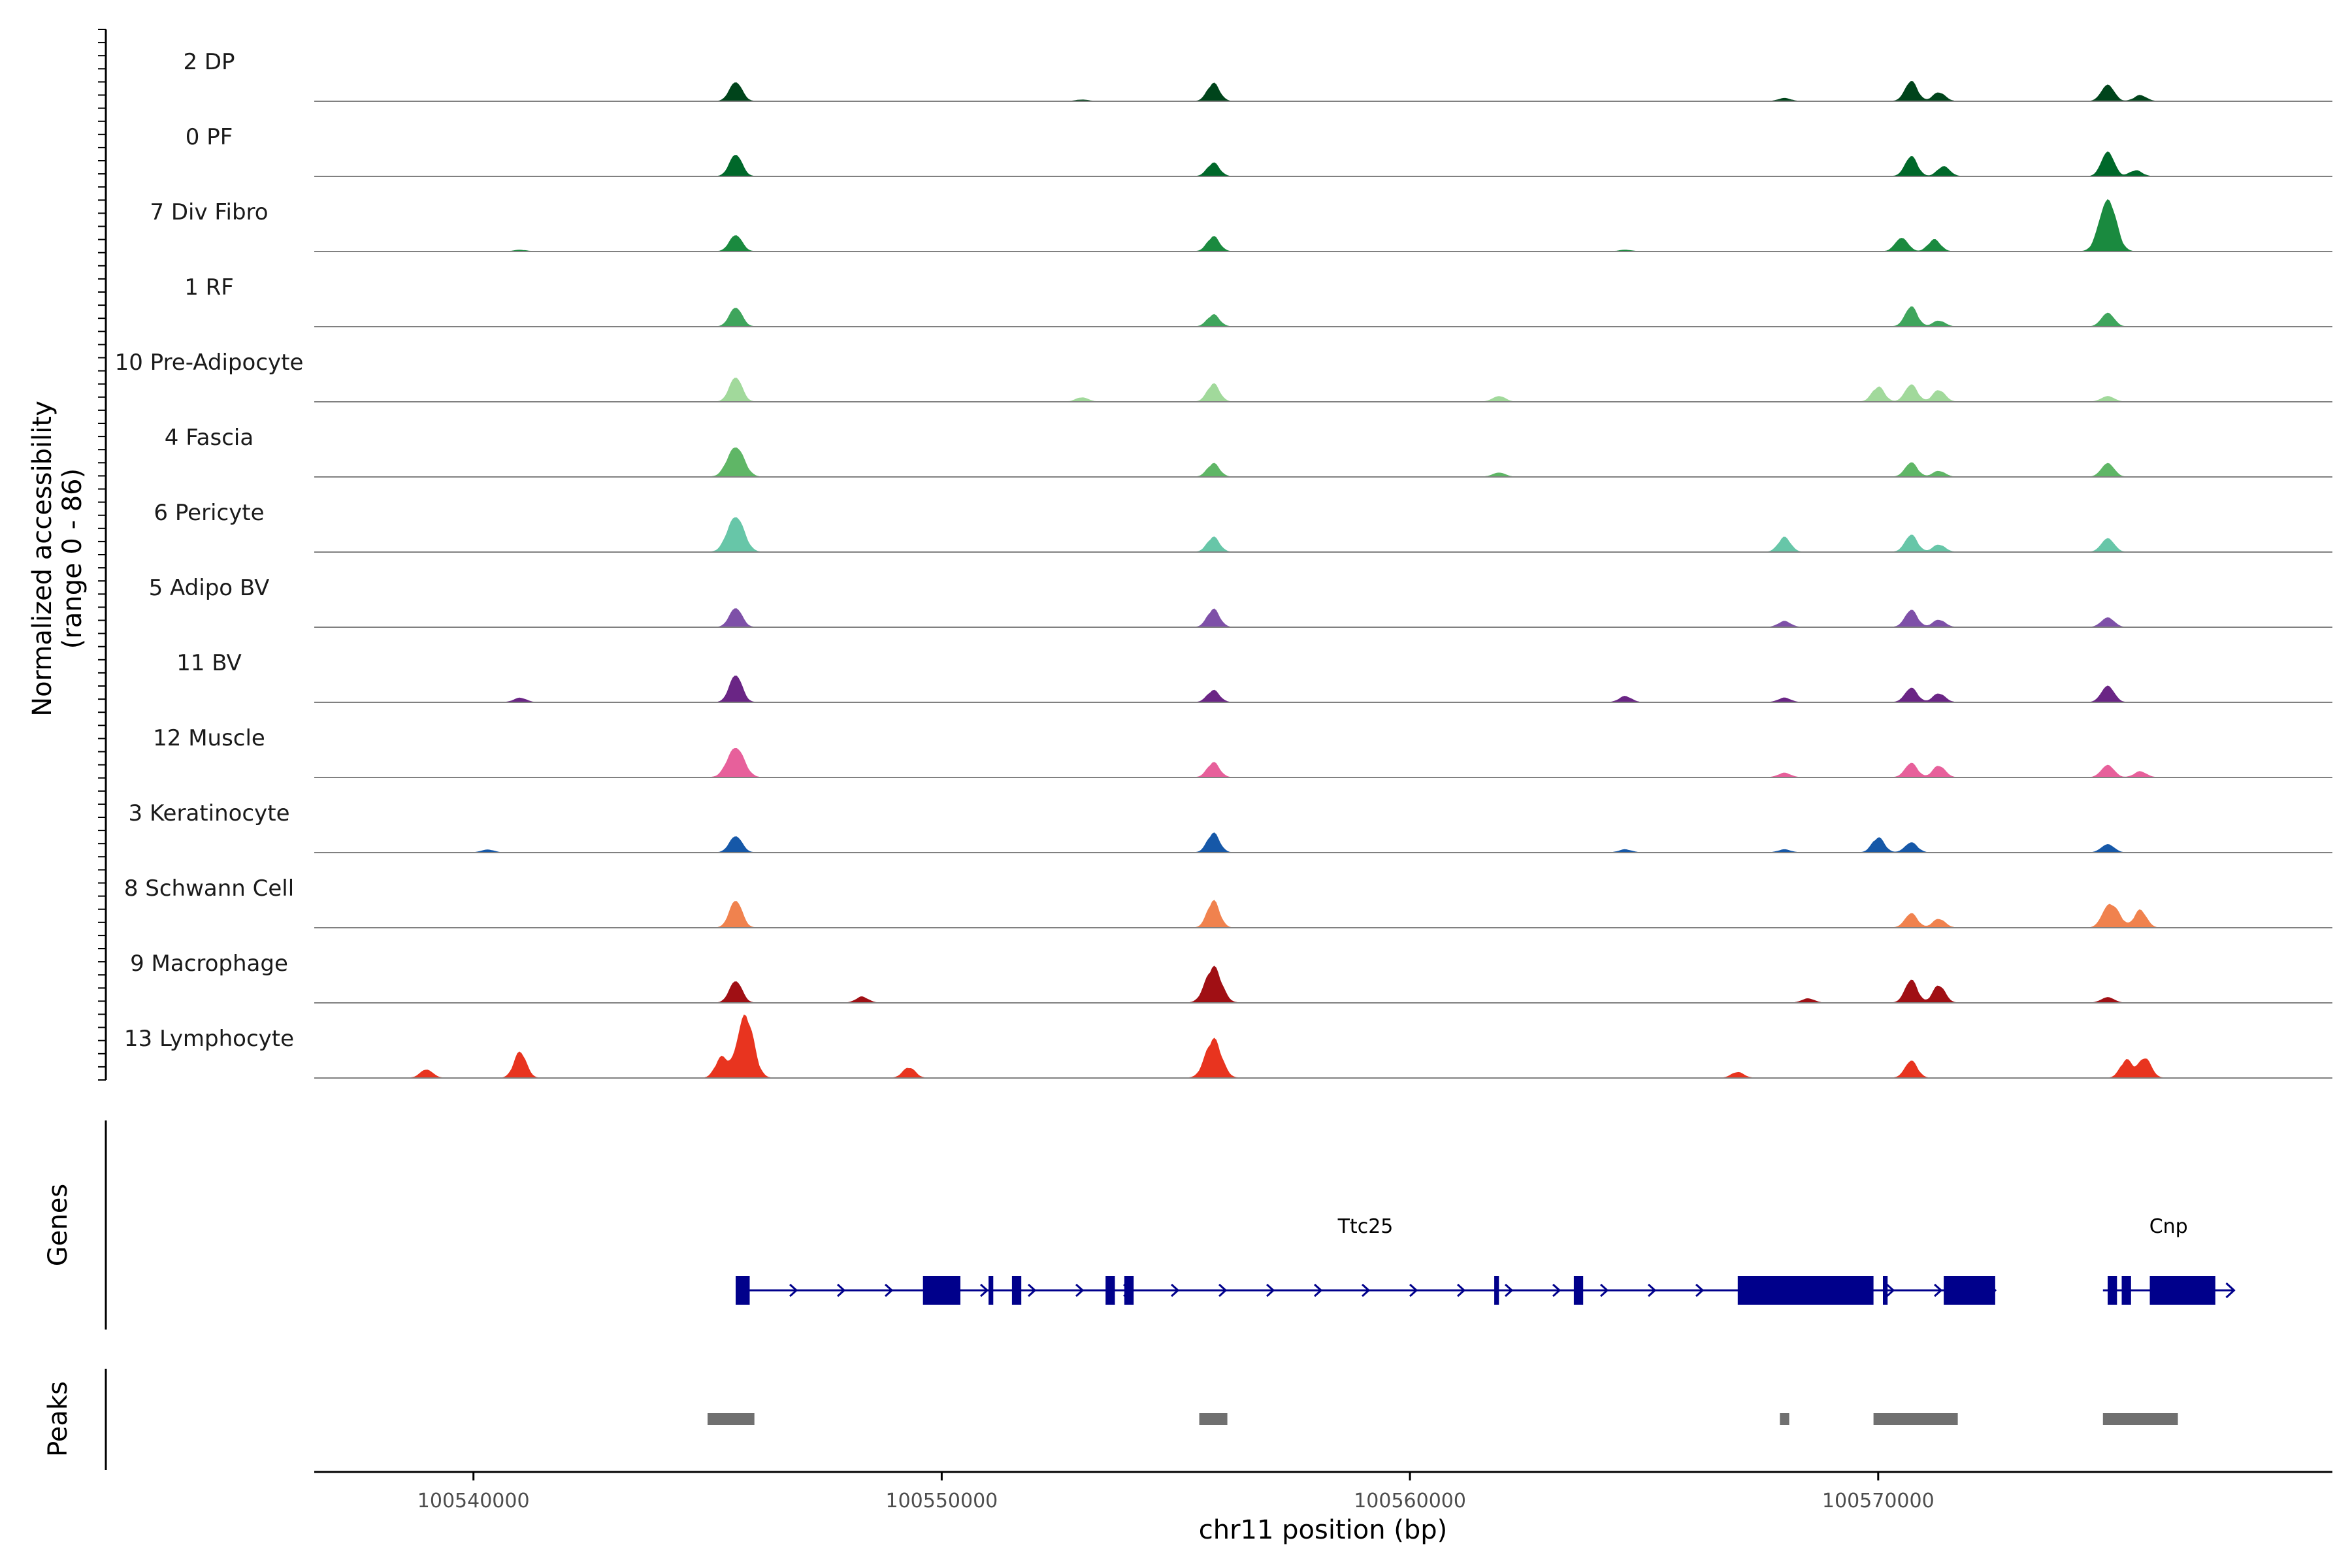  I want to click on gene-label: Cnp, so click(2168, 1226).